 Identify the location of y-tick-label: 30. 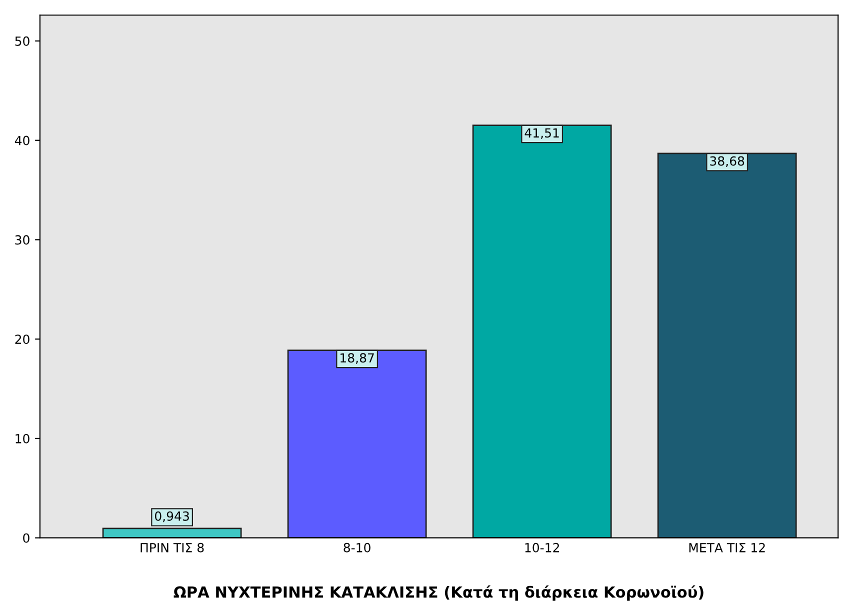
(22, 240).